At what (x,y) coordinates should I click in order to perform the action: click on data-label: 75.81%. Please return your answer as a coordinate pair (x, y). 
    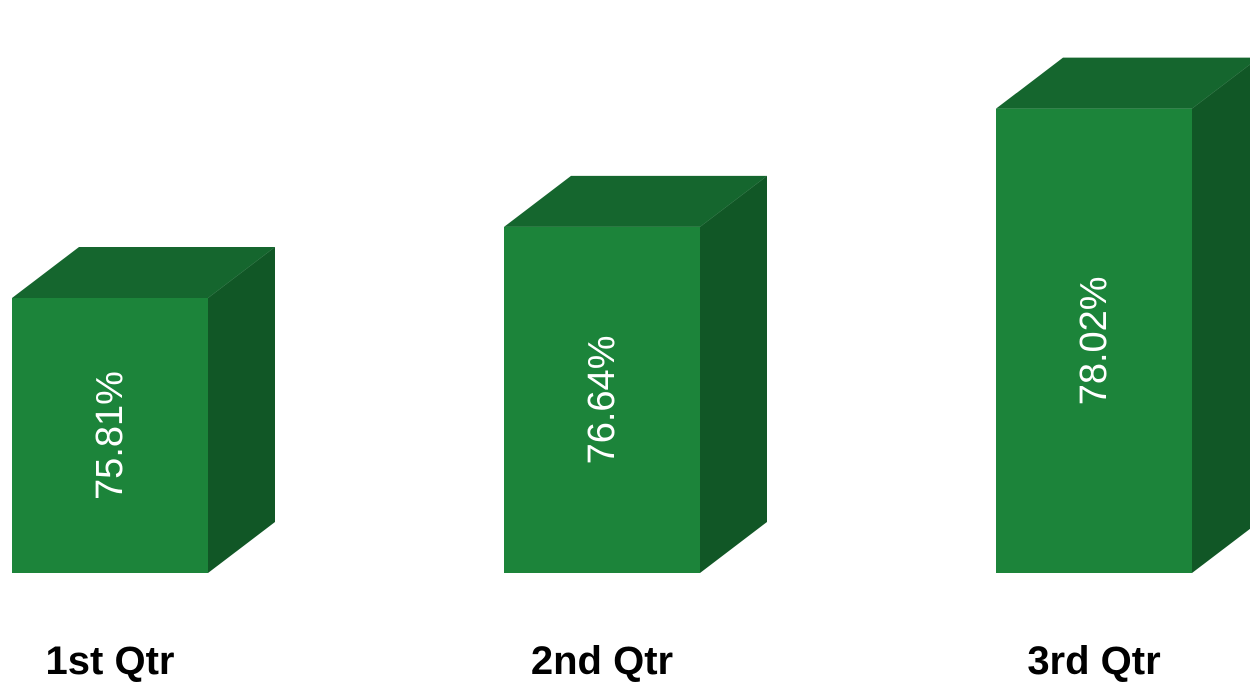
    Looking at the image, I should click on (110, 435).